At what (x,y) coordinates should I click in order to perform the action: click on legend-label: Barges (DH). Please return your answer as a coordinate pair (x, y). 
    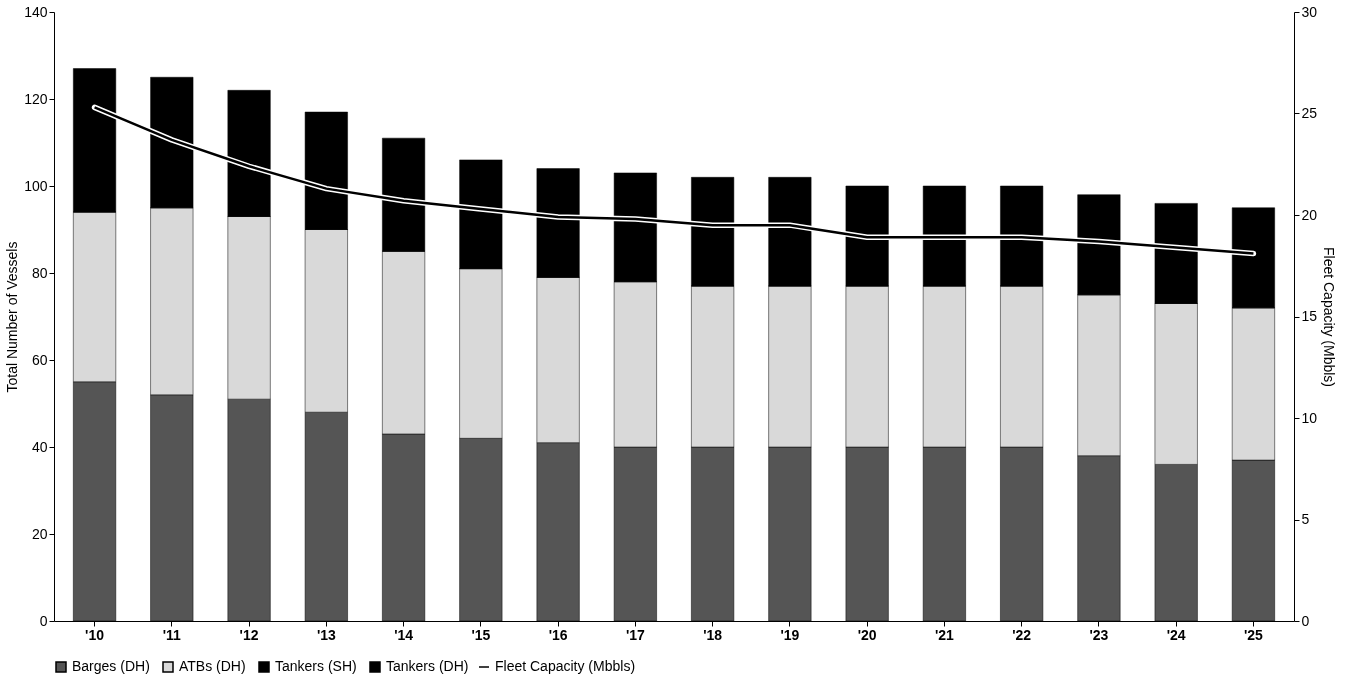
    Looking at the image, I should click on (111, 666).